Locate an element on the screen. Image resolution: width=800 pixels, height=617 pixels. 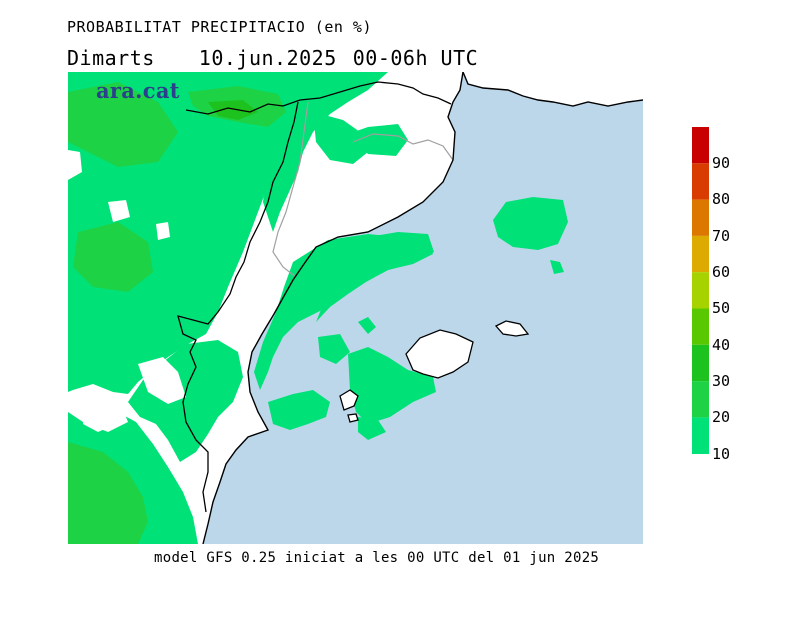
ibiza is located at coordinates (349, 400).